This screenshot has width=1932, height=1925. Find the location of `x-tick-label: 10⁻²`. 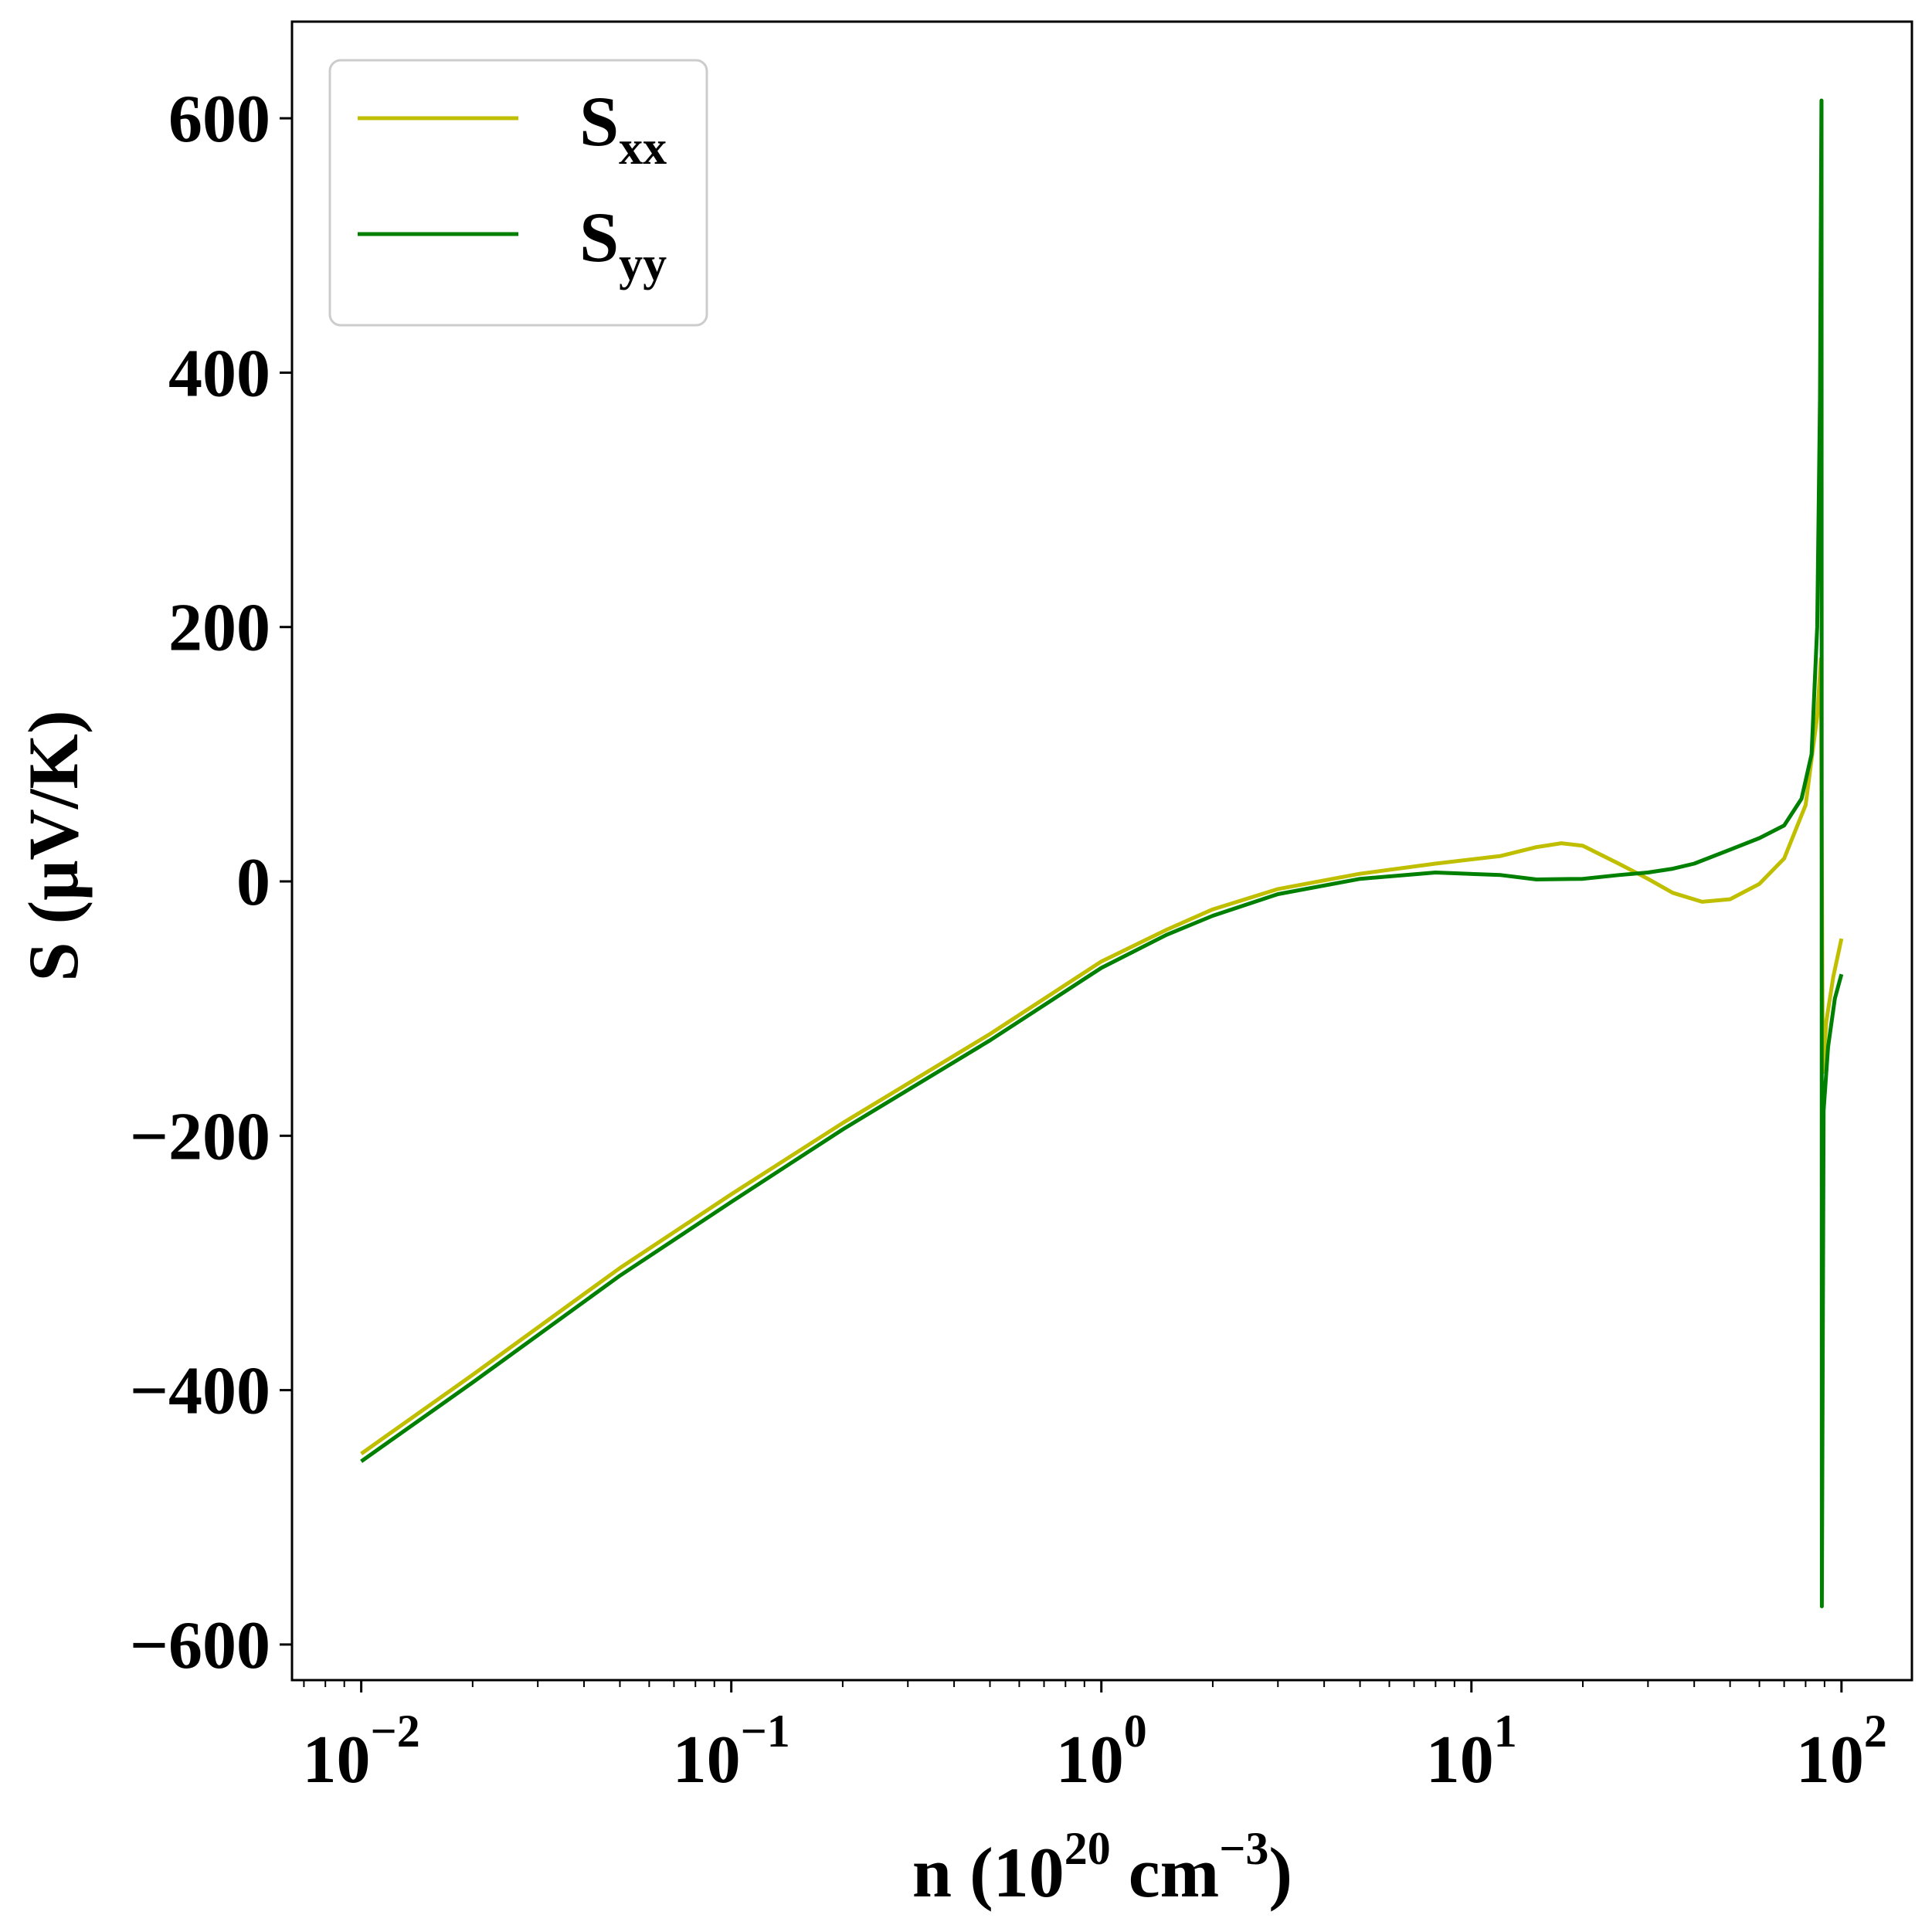

x-tick-label: 10⁻² is located at coordinates (361, 1752).